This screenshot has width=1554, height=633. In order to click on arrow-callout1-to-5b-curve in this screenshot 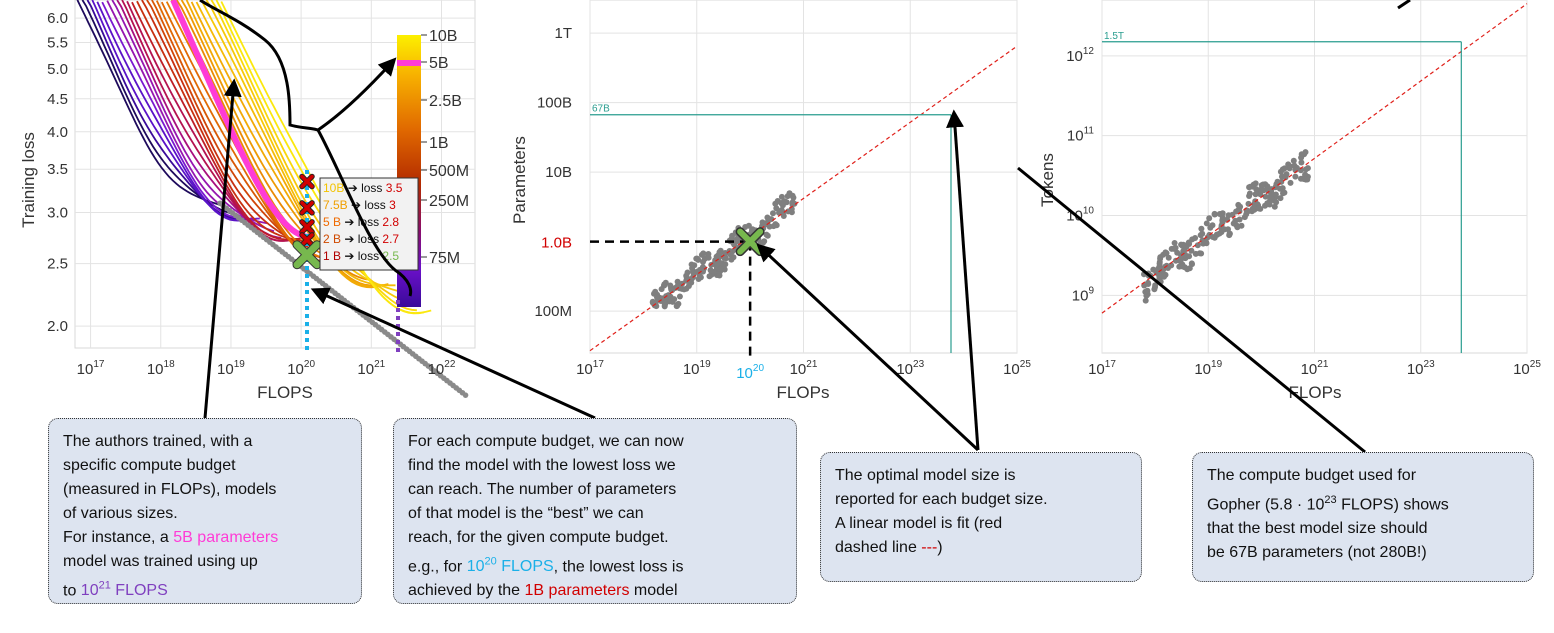, I will do `click(222, 248)`.